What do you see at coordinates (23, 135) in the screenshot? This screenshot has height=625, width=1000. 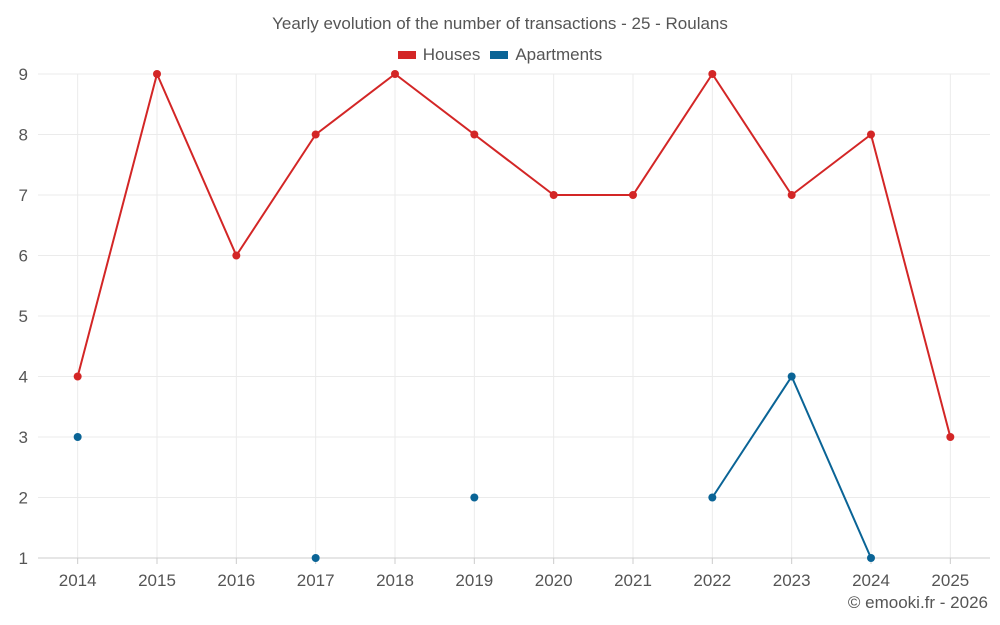 I see `y-tick-label: 8` at bounding box center [23, 135].